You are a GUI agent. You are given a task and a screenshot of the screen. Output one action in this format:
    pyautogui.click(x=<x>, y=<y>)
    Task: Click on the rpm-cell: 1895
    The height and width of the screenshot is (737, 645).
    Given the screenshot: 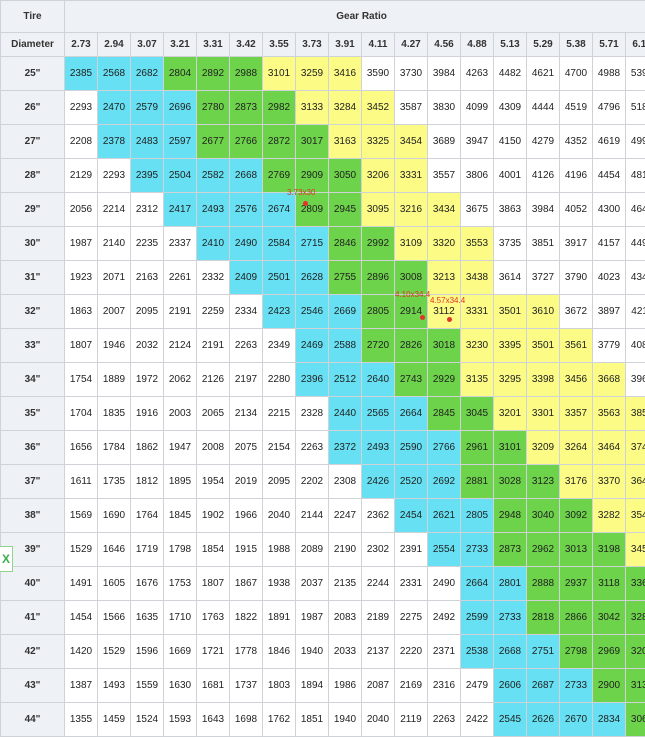 What is the action you would take?
    pyautogui.click(x=180, y=482)
    